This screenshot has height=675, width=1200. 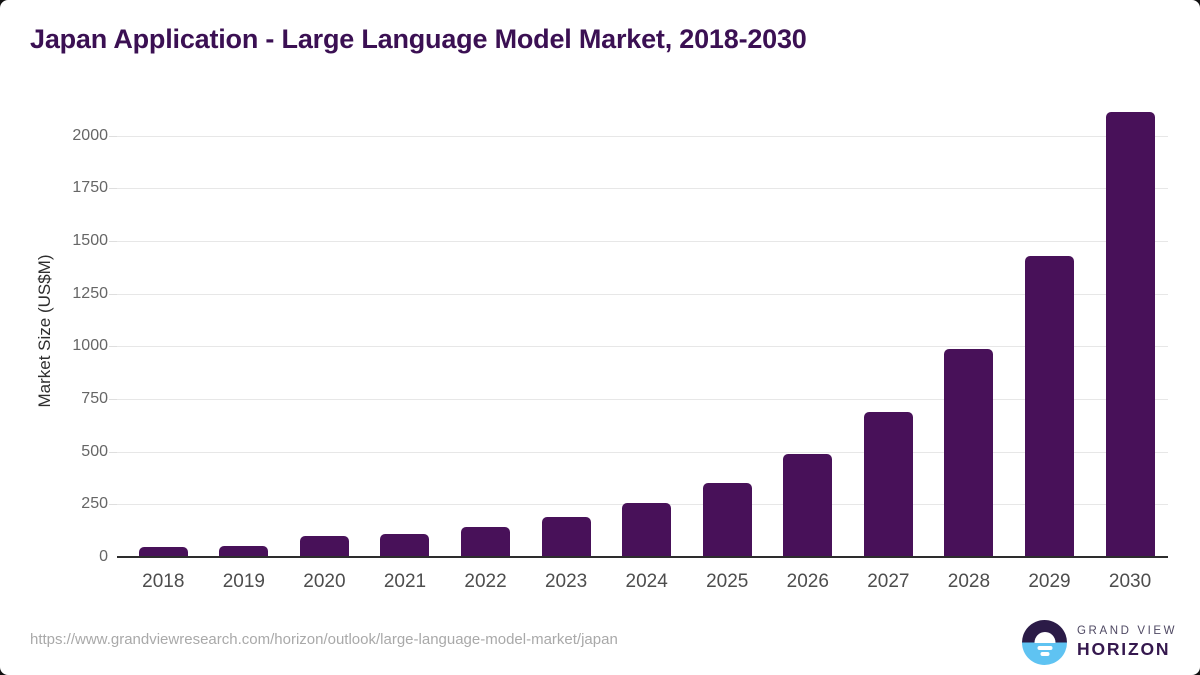 I want to click on brand-logo: GRAND VIEW HORIZON, so click(x=1099, y=642).